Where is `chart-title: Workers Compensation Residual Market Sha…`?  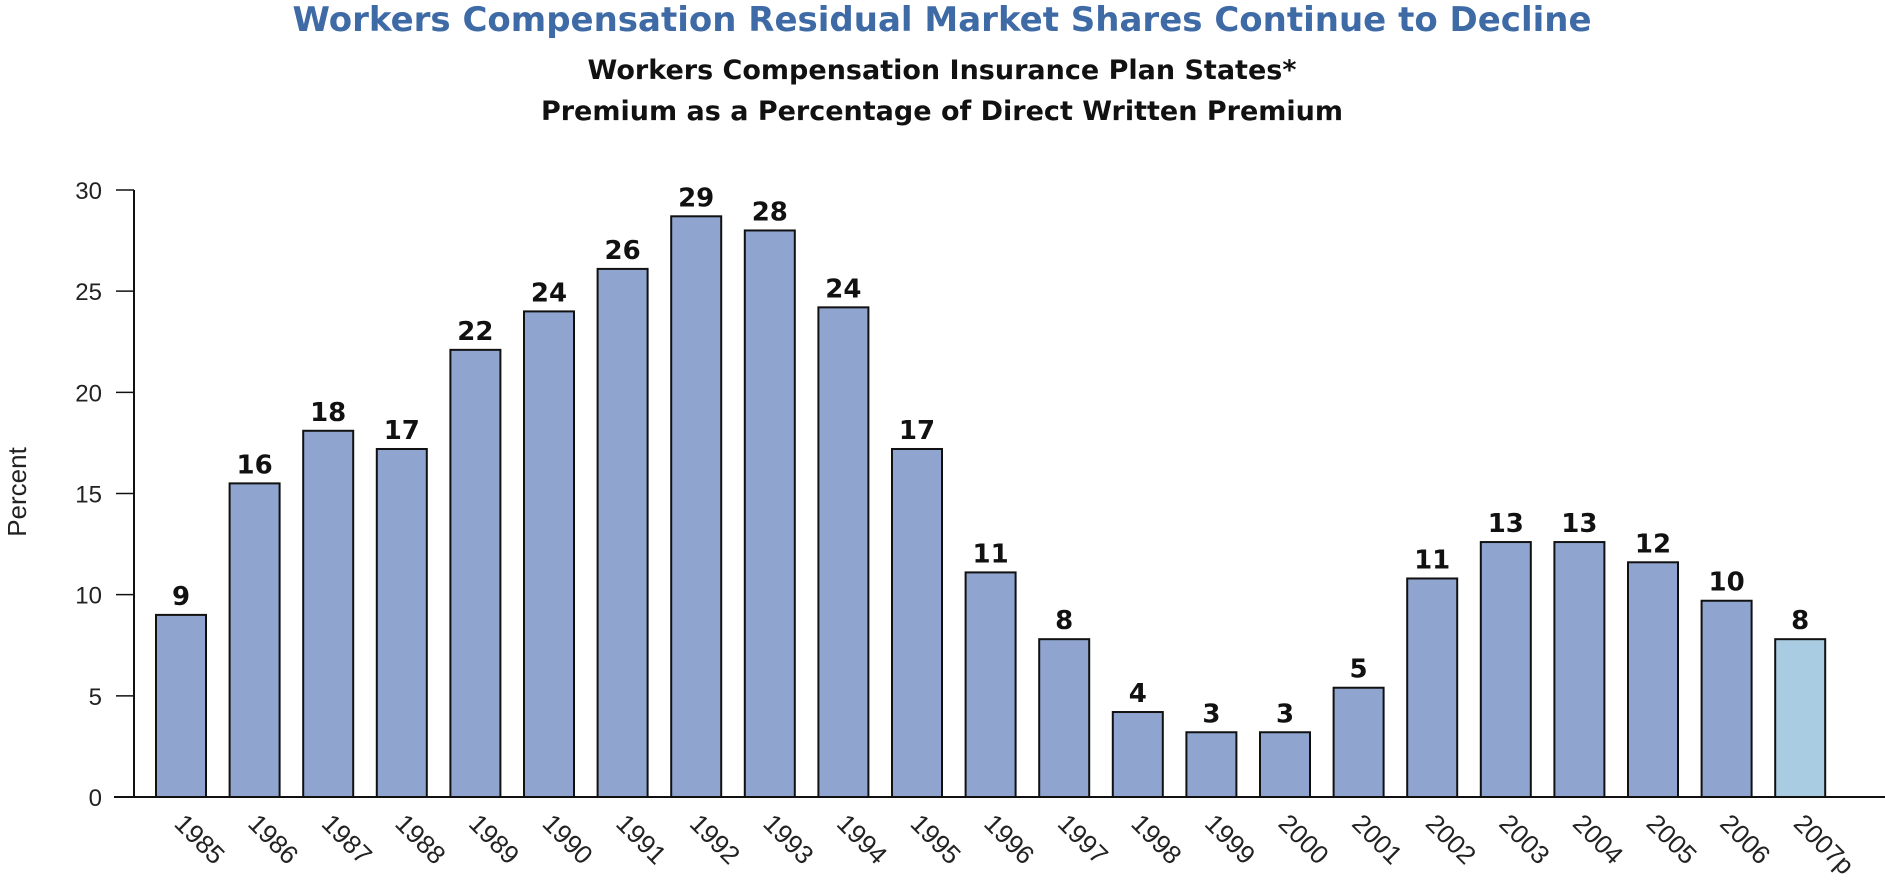 chart-title: Workers Compensation Residual Market Sha… is located at coordinates (941, 20).